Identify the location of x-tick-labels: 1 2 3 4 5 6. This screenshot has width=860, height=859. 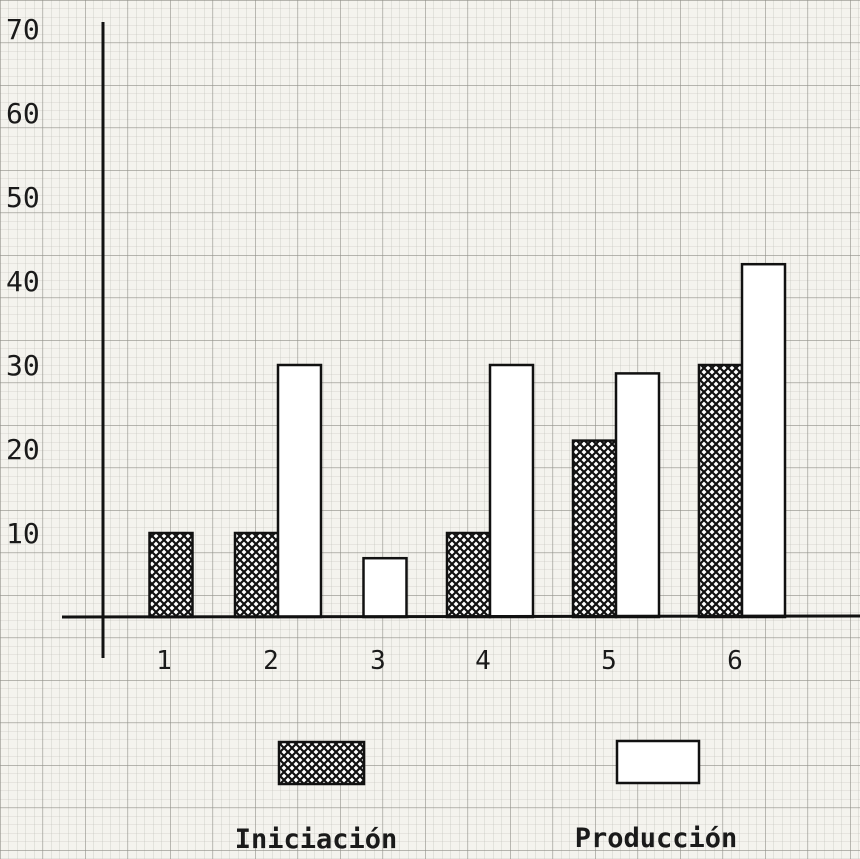
(449, 661).